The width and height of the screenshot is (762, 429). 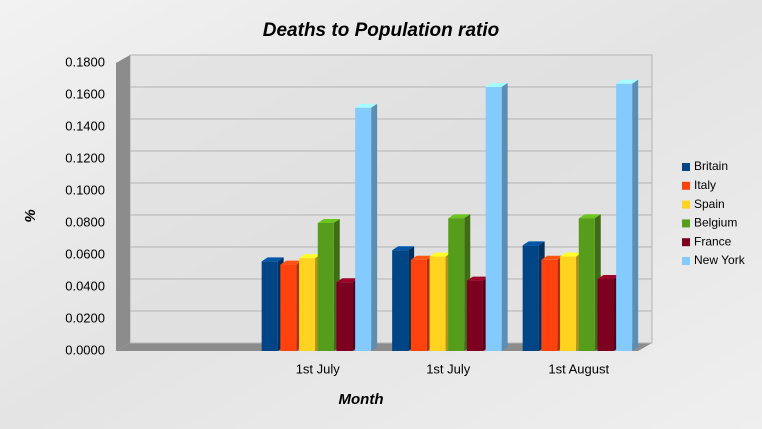 I want to click on legend-label: Spain, so click(x=709, y=204).